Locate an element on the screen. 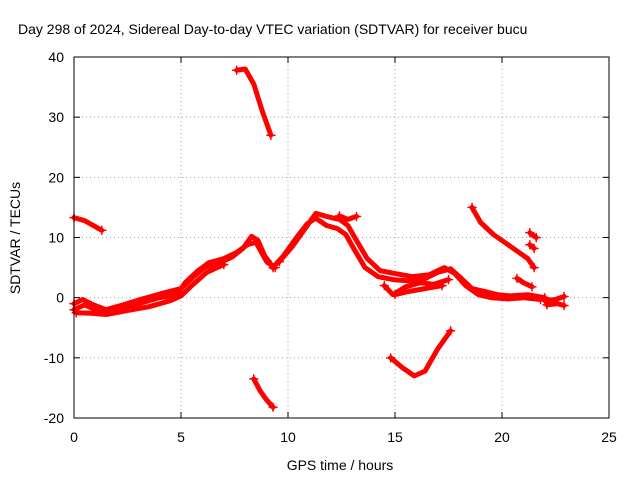  y-axis-label: SDTVAR / TECUs is located at coordinates (15, 238).